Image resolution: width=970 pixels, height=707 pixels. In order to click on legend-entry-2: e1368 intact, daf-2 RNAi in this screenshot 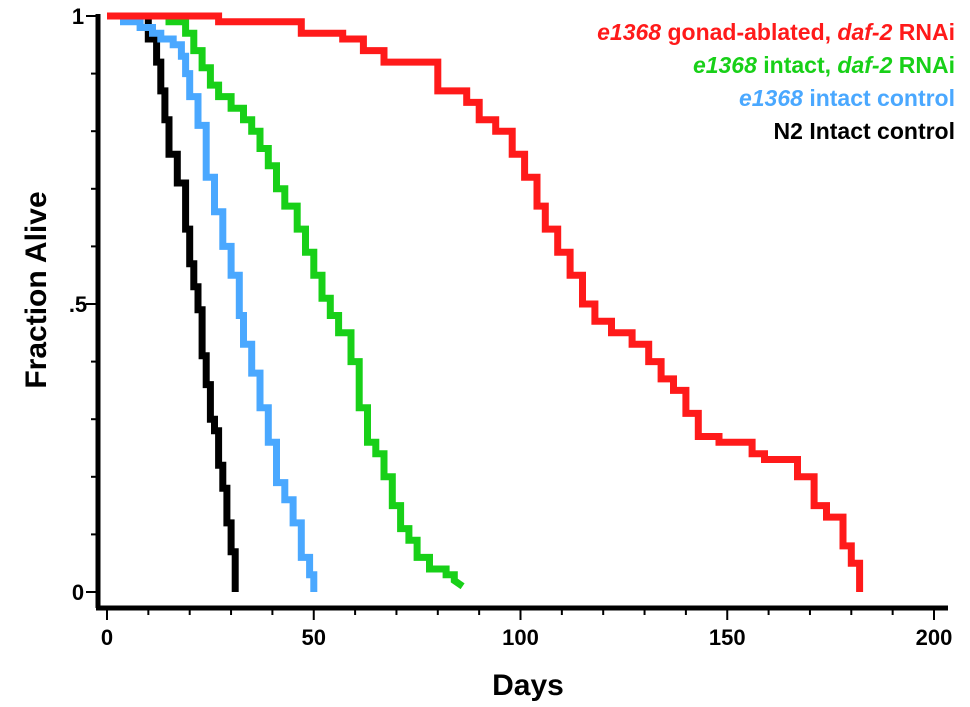, I will do `click(824, 65)`.